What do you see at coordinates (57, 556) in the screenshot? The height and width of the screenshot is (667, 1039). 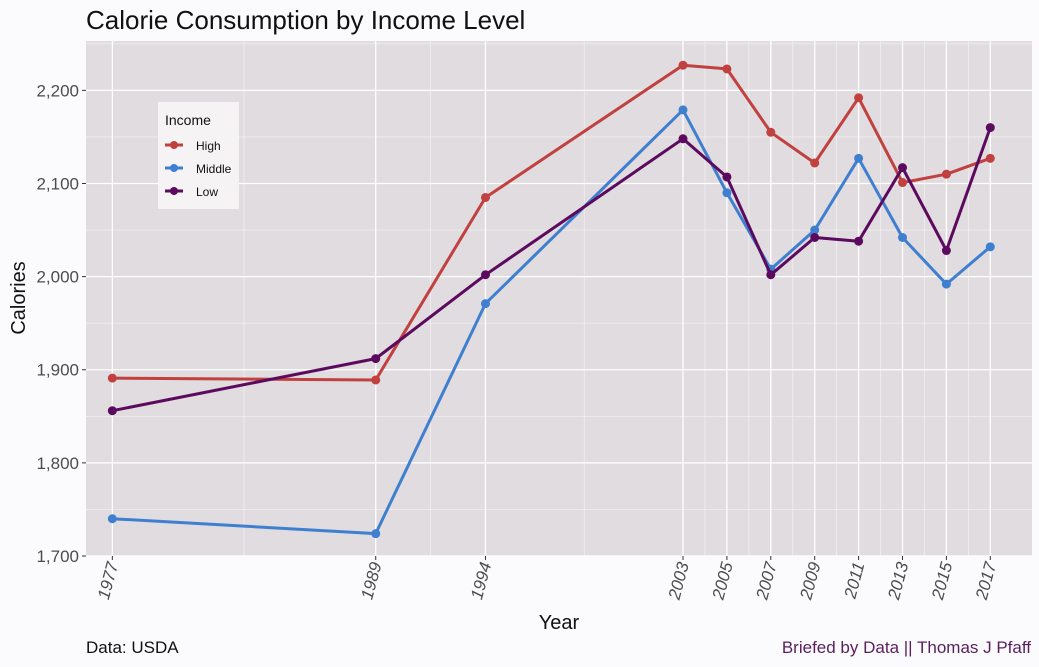 I see `y-tick-label: 1,700` at bounding box center [57, 556].